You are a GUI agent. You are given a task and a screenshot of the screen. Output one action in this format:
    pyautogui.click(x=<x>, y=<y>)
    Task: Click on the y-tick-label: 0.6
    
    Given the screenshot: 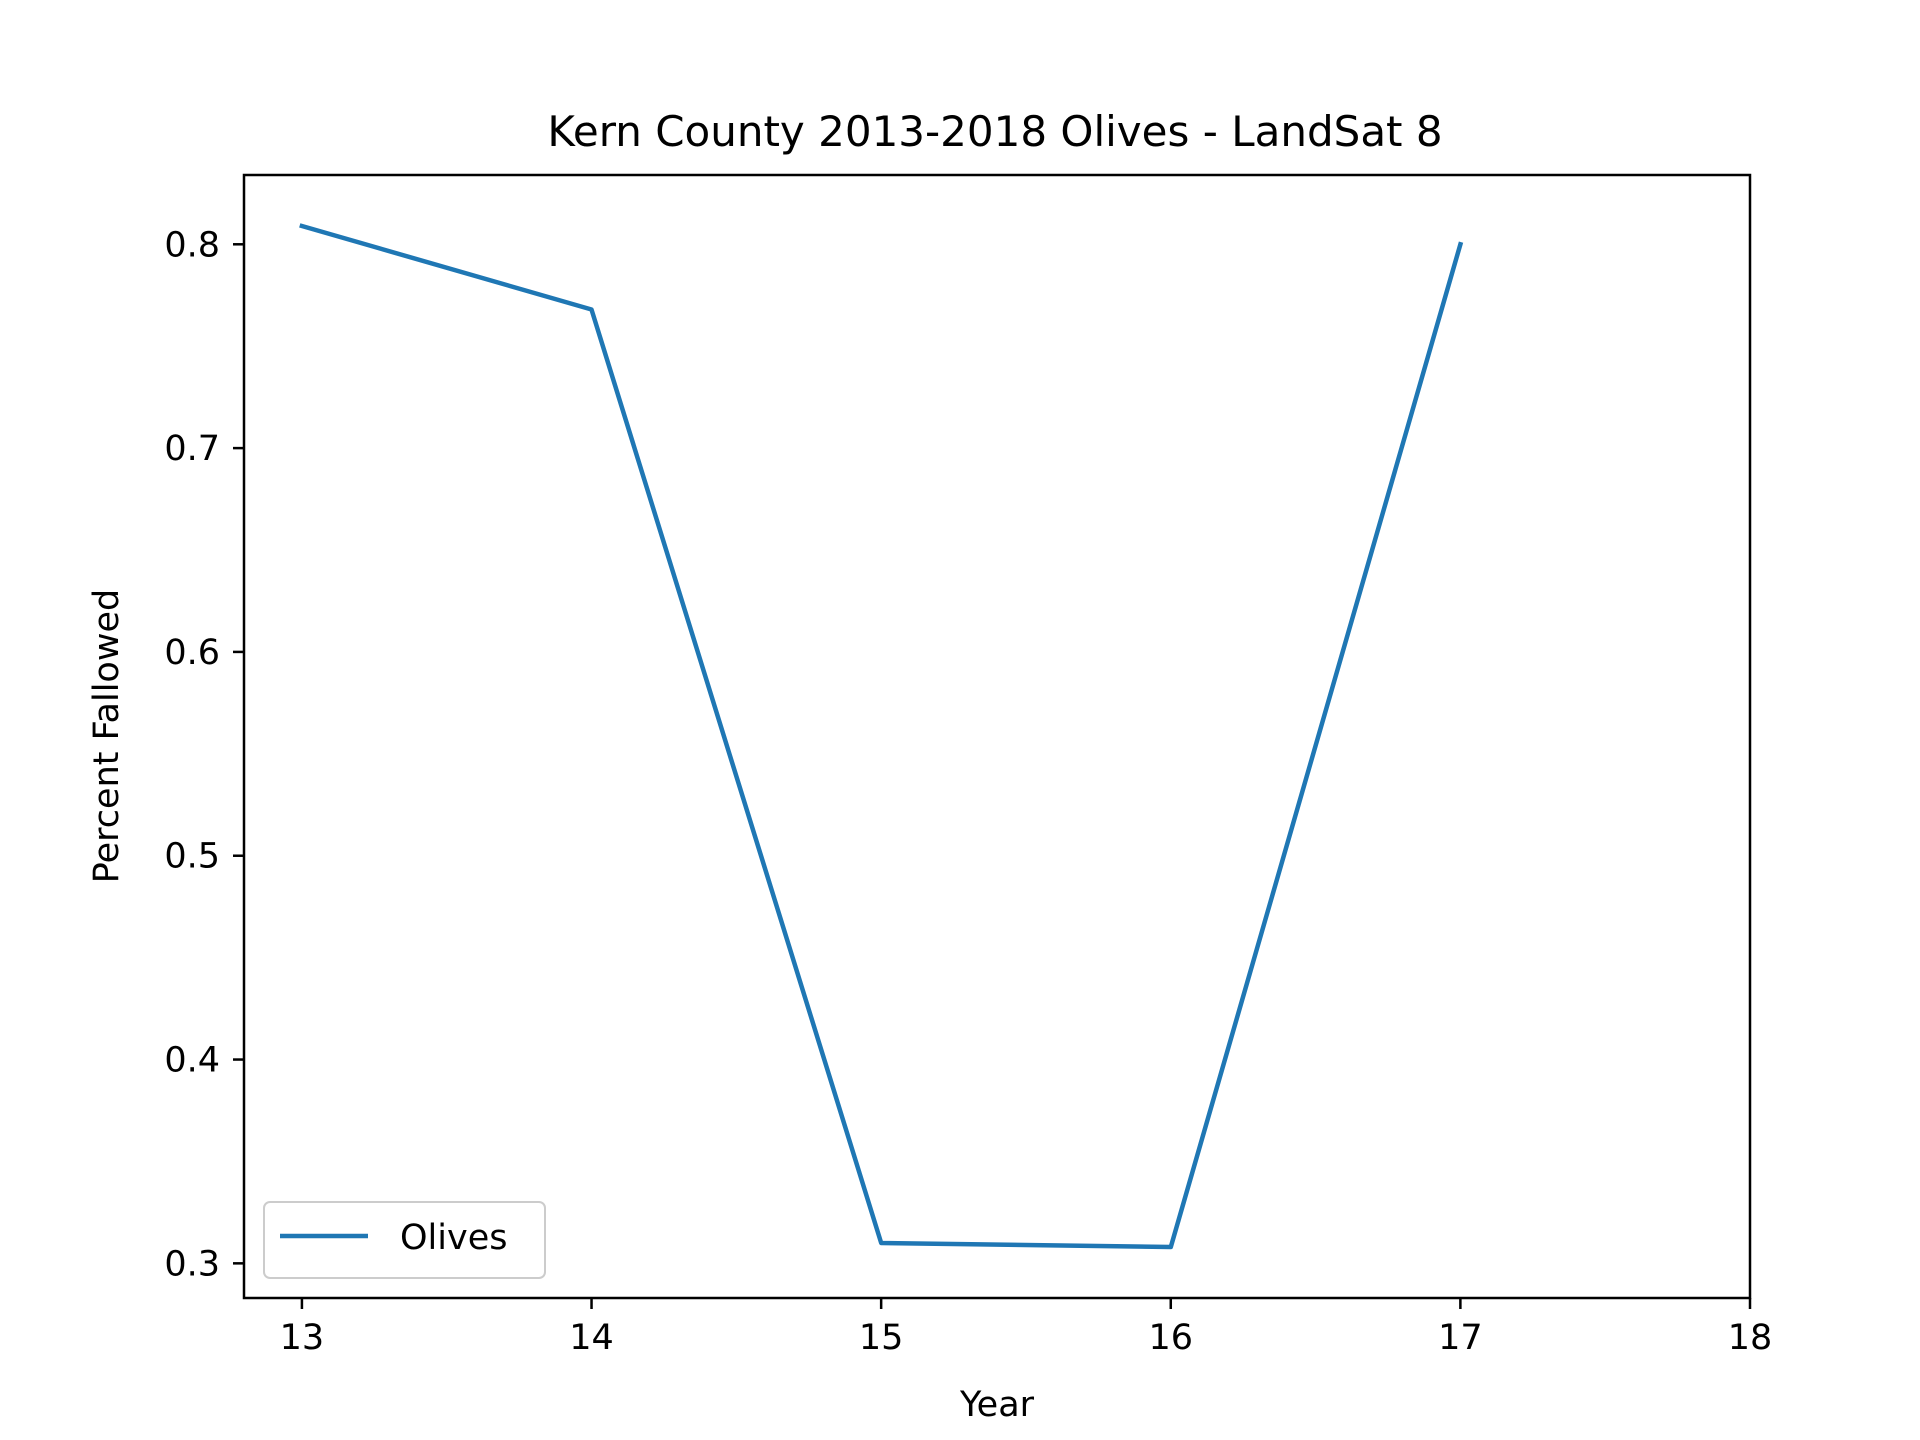 What is the action you would take?
    pyautogui.click(x=192, y=653)
    